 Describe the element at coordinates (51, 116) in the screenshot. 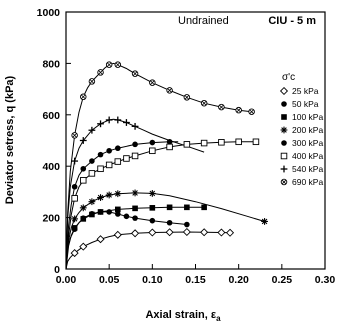

I see `y-tick-label: 600` at that location.